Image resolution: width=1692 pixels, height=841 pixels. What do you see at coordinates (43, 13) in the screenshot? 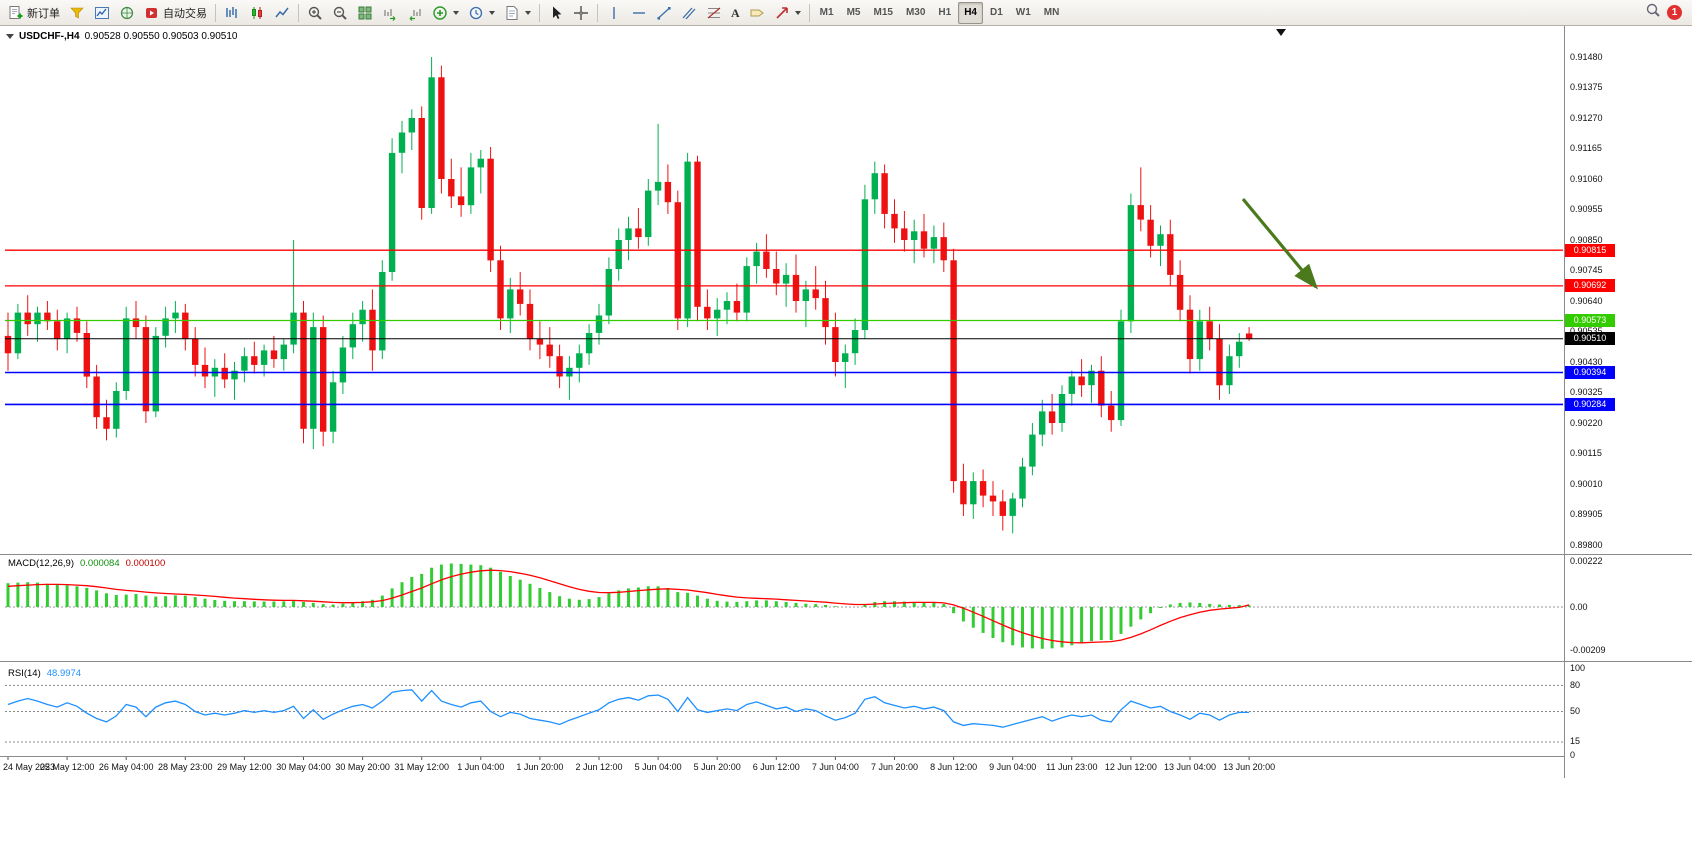
I see `new-order-label: 新订单` at bounding box center [43, 13].